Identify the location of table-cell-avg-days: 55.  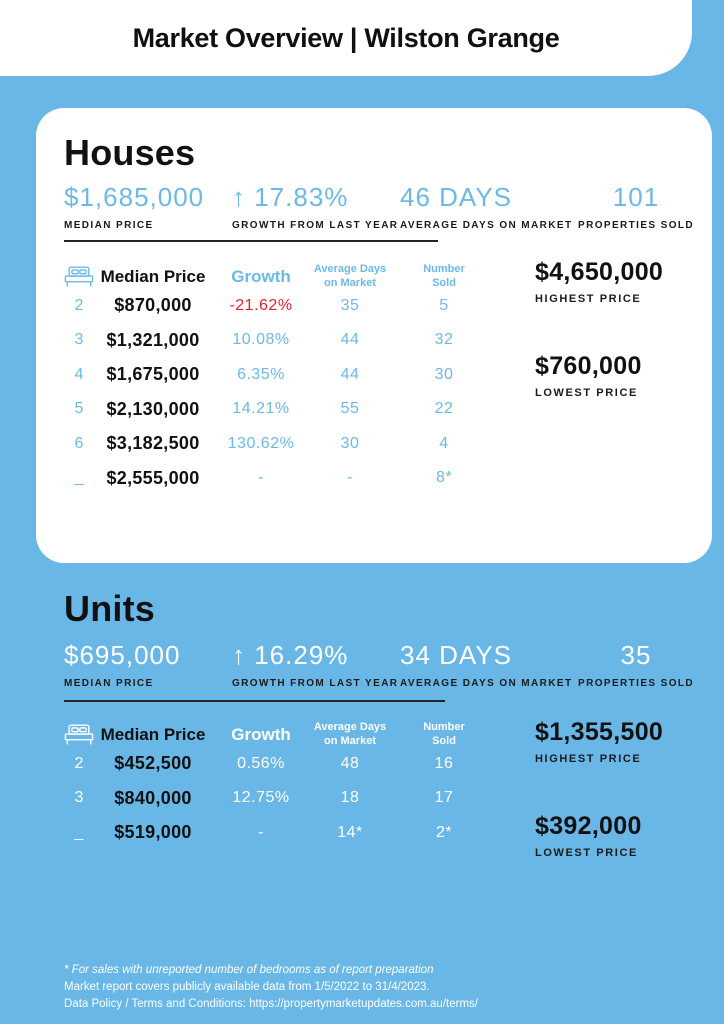
(350, 409).